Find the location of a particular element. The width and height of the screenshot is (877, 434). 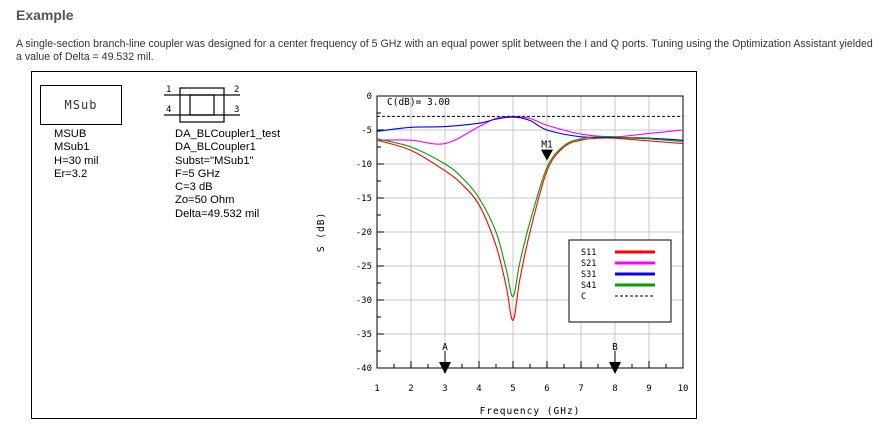

reference-line-label: C(dB)= 3.00 is located at coordinates (418, 102).